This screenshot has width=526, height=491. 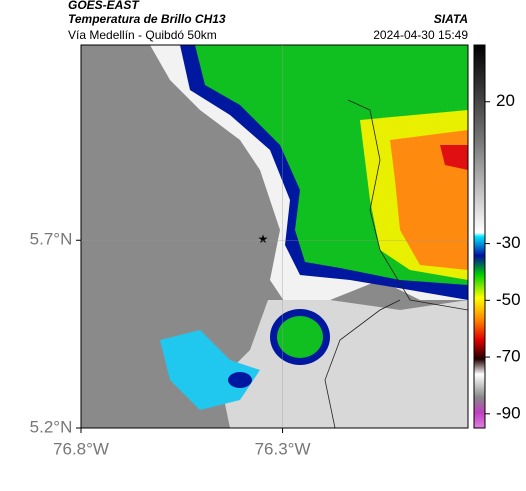 I want to click on location-marker: ★, so click(x=263, y=239).